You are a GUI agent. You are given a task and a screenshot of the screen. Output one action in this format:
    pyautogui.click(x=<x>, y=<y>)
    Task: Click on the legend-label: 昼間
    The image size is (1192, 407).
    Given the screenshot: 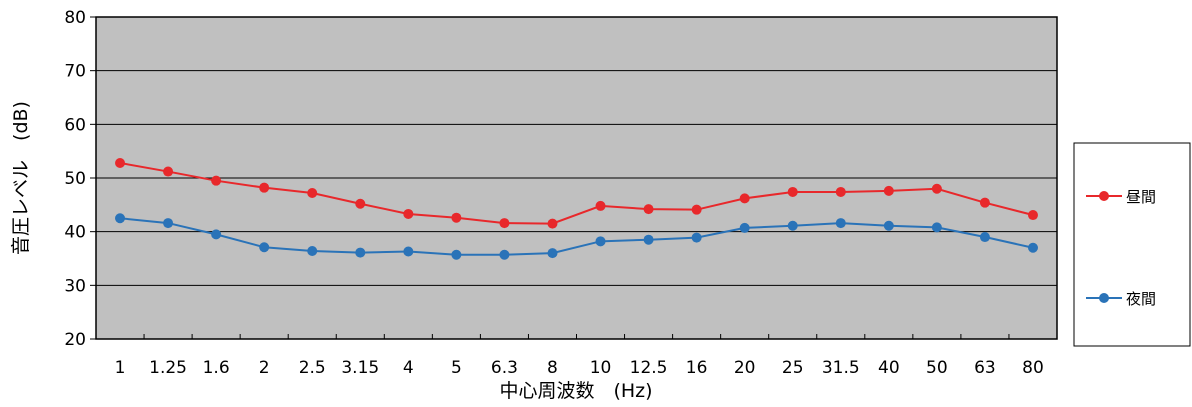 What is the action you would take?
    pyautogui.click(x=1141, y=197)
    